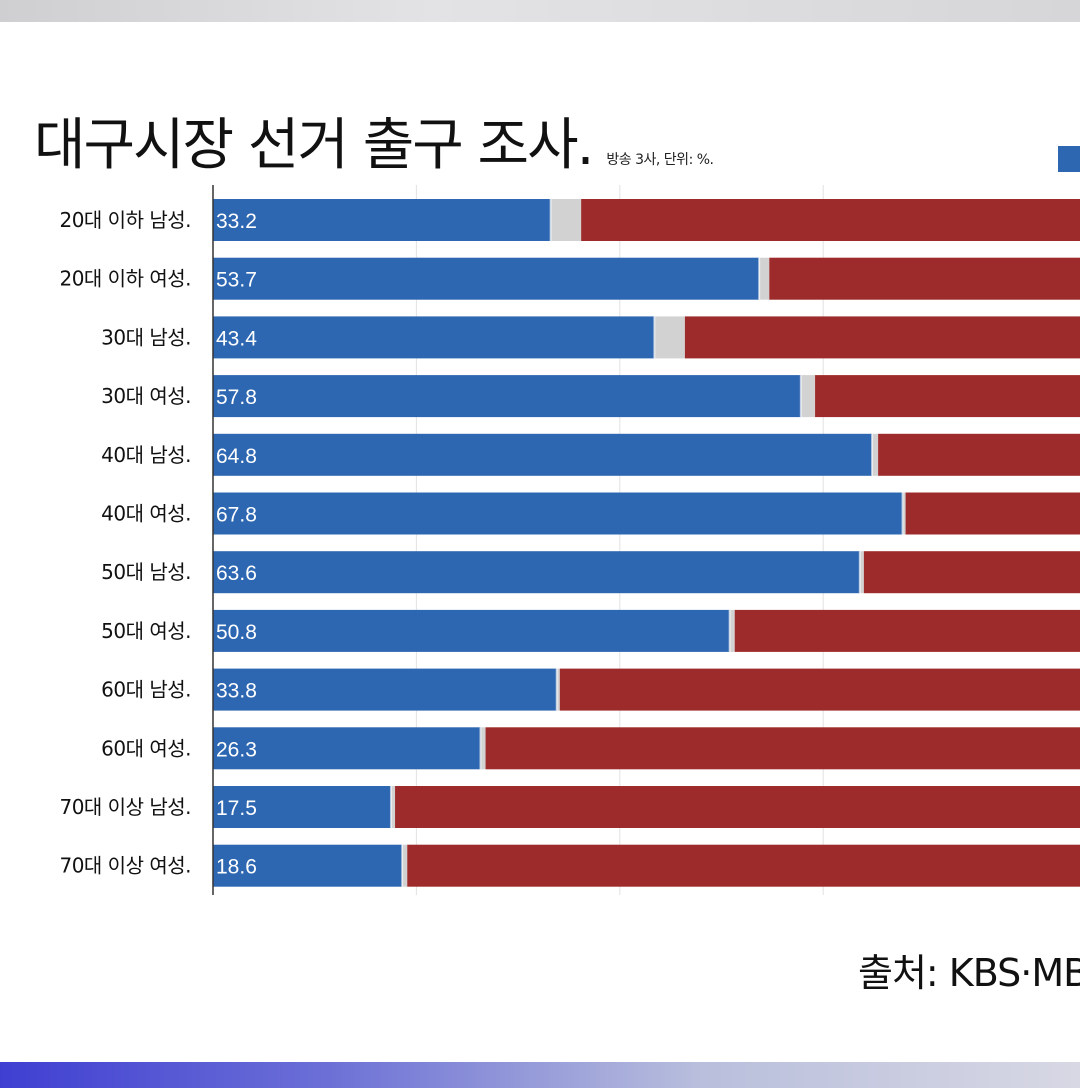  What do you see at coordinates (540, 1075) in the screenshot?
I see `bottom-frame-strip` at bounding box center [540, 1075].